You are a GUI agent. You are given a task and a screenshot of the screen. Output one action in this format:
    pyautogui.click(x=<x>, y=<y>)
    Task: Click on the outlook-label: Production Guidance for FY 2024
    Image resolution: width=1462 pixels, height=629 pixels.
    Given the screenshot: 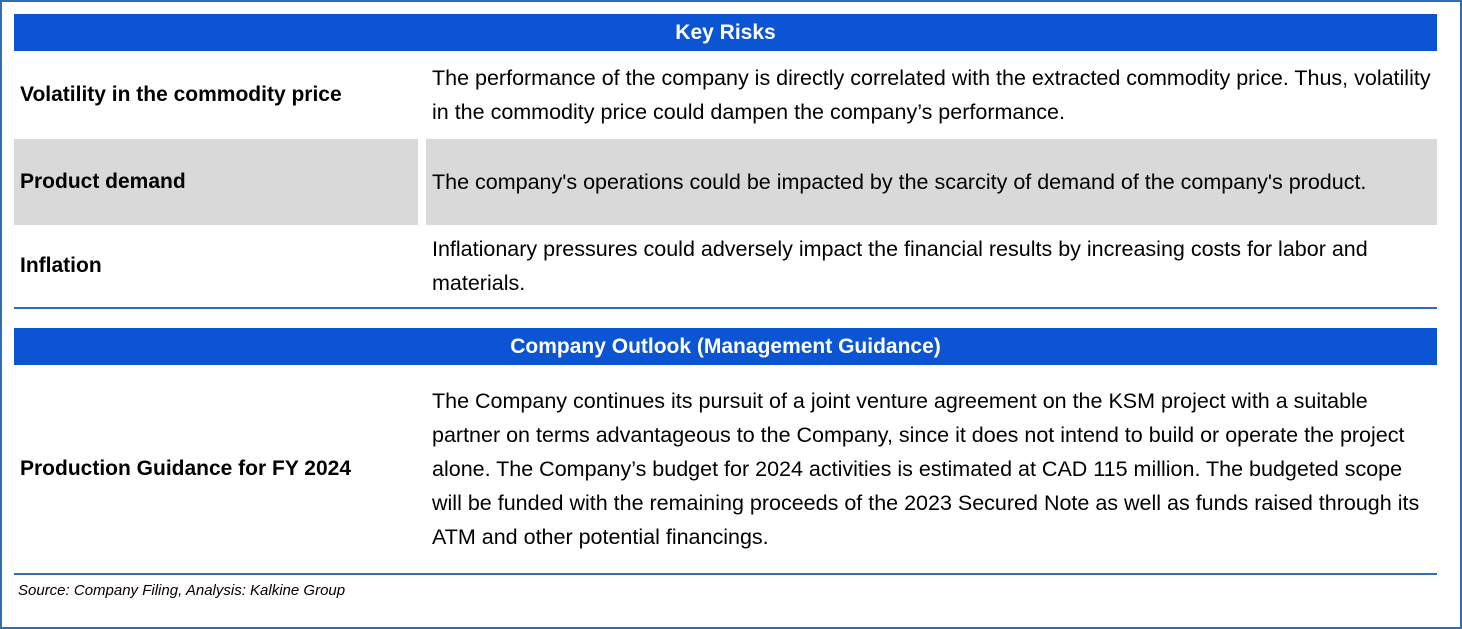 What is the action you would take?
    pyautogui.click(x=186, y=468)
    